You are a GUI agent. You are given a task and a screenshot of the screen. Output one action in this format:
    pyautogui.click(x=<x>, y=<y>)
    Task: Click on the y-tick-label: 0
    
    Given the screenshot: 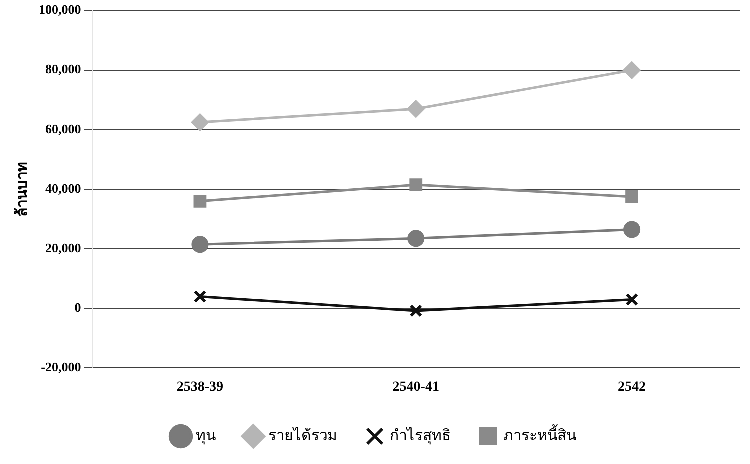 What is the action you would take?
    pyautogui.click(x=78, y=307)
    